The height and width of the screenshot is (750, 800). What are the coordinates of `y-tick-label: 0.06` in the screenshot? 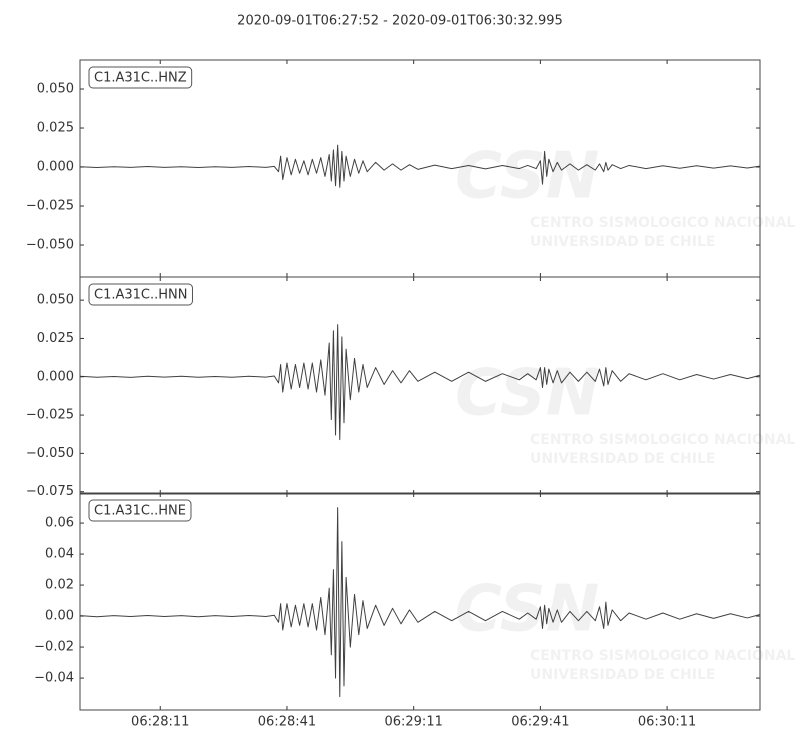 It's located at (59, 523).